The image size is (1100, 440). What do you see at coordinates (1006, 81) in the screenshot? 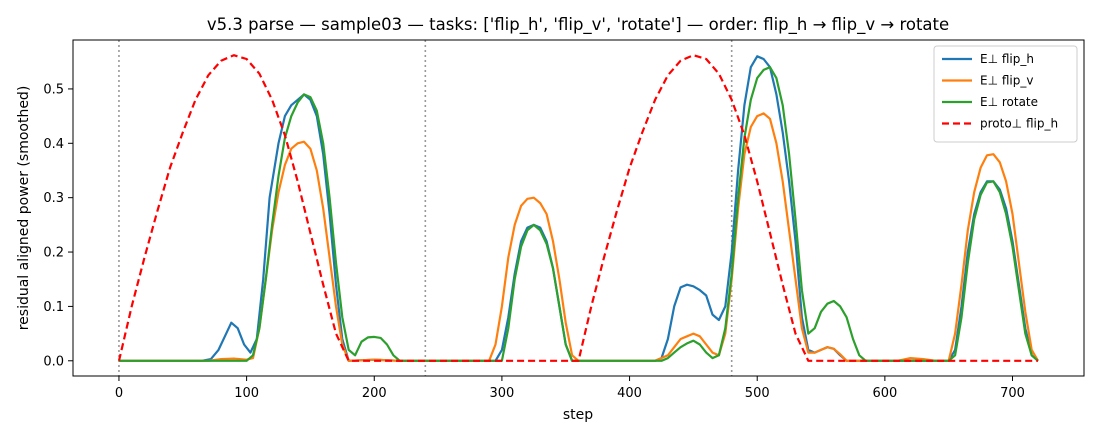
I see `legend-label-1: E⊥ flip_v` at bounding box center [1006, 81].